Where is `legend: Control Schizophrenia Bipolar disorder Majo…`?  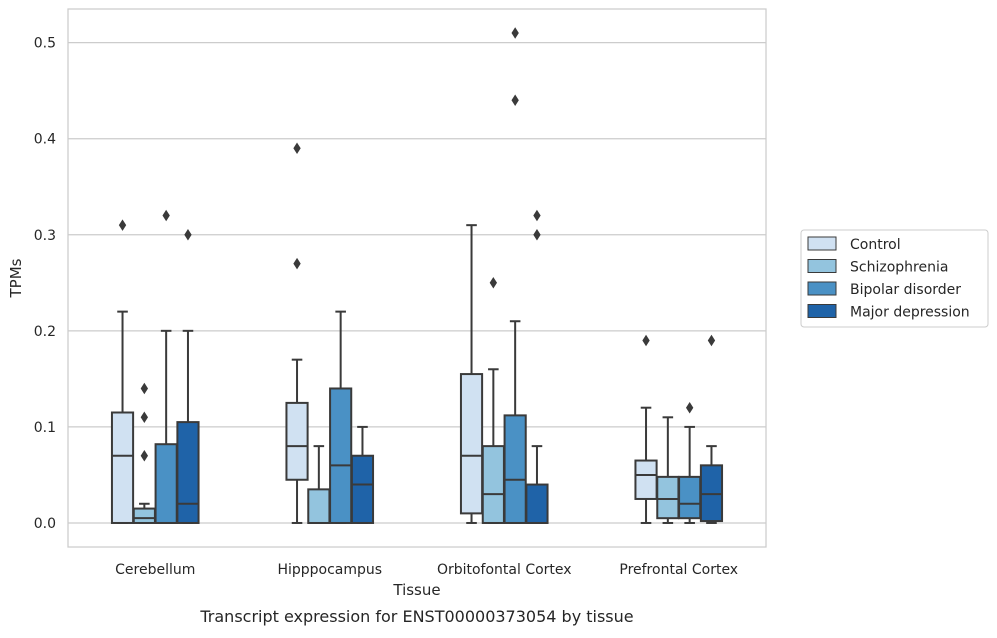 legend: Control Schizophrenia Bipolar disorder Majo… is located at coordinates (894, 278).